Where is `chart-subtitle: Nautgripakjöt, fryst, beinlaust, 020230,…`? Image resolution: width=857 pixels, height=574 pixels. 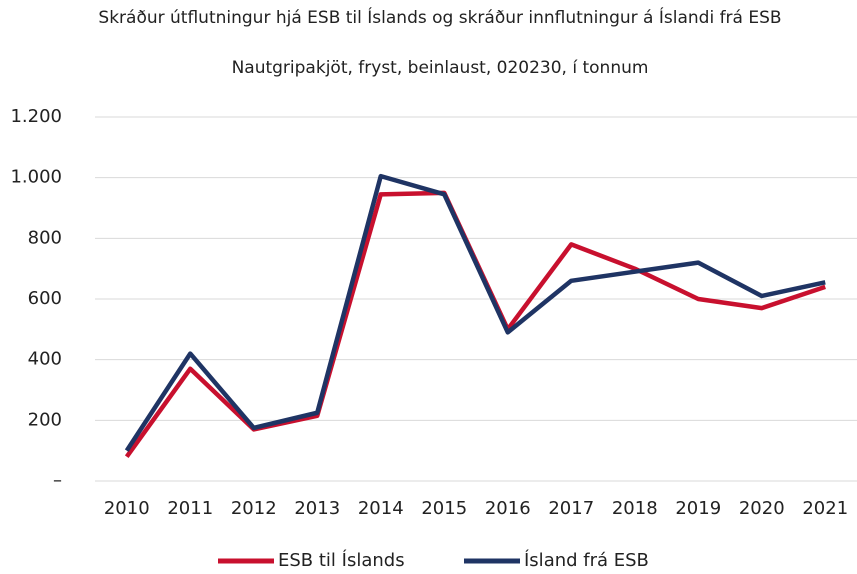 chart-subtitle: Nautgripakjöt, fryst, beinlaust, 020230,… is located at coordinates (440, 68).